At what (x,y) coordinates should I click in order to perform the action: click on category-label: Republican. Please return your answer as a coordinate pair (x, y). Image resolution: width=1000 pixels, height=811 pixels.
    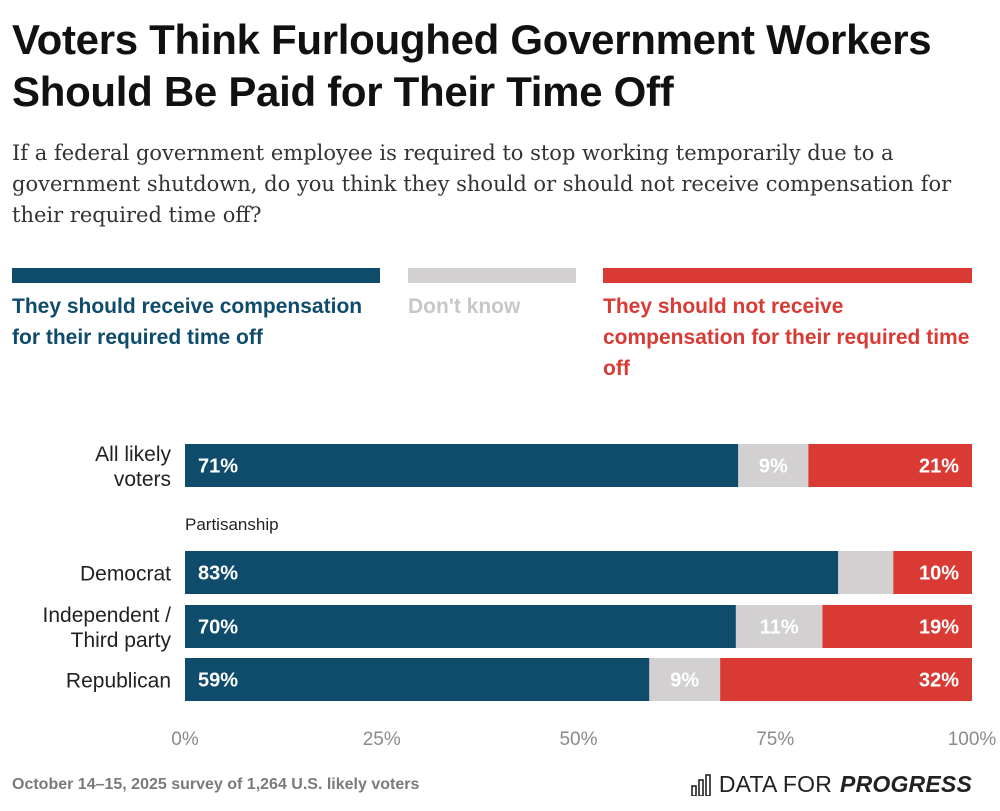
    Looking at the image, I should click on (118, 681).